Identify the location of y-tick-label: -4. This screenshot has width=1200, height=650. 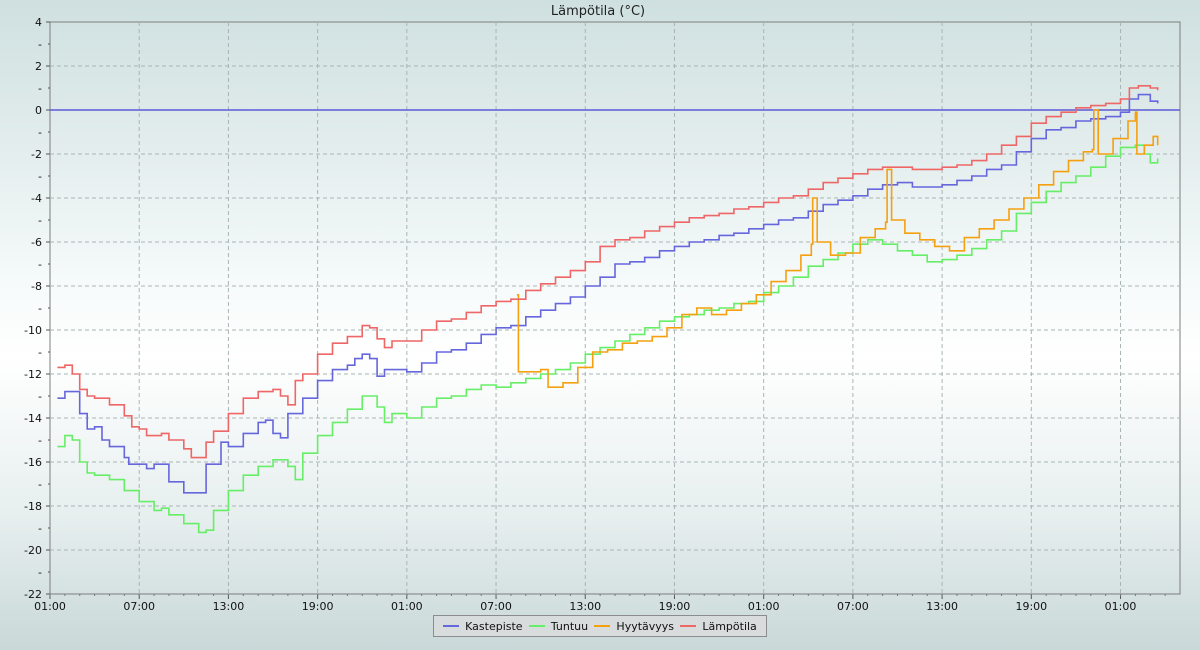
(36, 198).